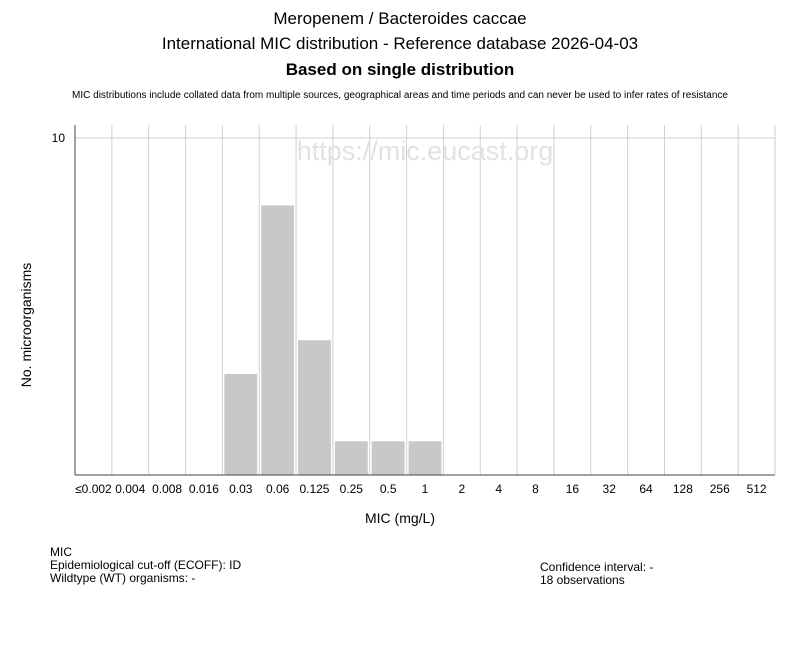 This screenshot has width=800, height=650. Describe the element at coordinates (130, 489) in the screenshot. I see `x-tick-label: 0.004` at that location.